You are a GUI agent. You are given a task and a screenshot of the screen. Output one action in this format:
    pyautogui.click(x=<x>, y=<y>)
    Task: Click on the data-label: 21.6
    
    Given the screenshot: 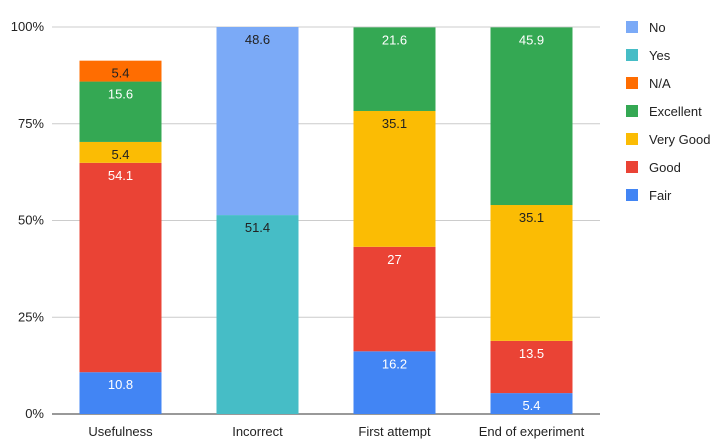 What is the action you would take?
    pyautogui.click(x=394, y=39)
    